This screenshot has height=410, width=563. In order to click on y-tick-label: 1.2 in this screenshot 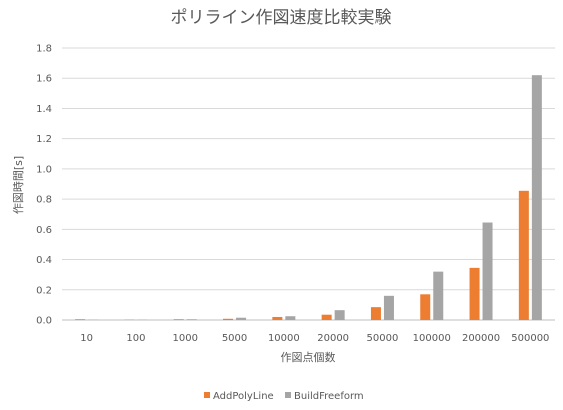, I will do `click(44, 139)`.